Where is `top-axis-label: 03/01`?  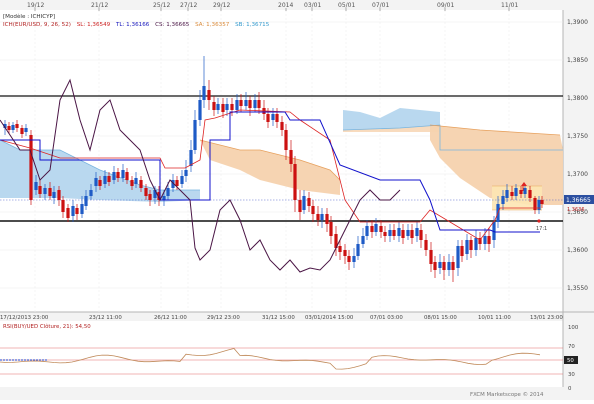 top-axis-label: 03/01 is located at coordinates (312, 5).